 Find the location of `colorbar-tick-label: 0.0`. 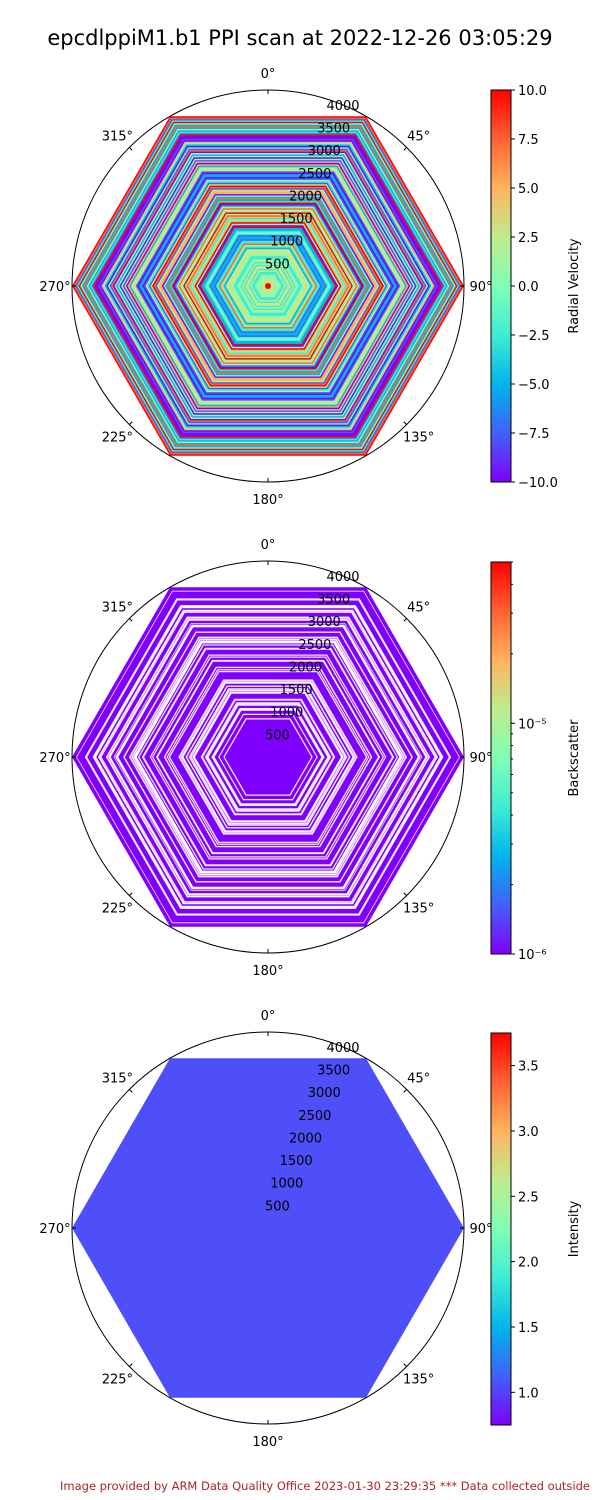

colorbar-tick-label: 0.0 is located at coordinates (528, 287).